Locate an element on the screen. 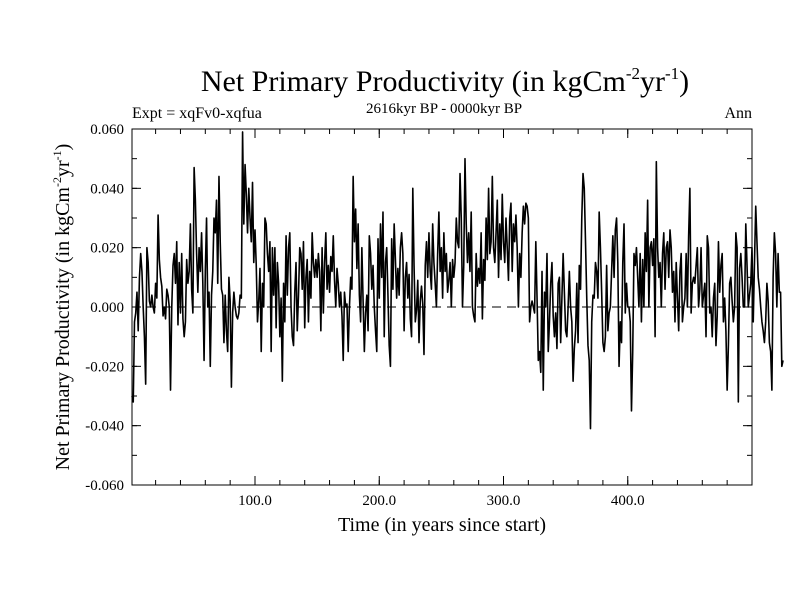  y-axis-label: Net Primary Productivity (in kgCm-2yr-1) is located at coordinates (62, 307).